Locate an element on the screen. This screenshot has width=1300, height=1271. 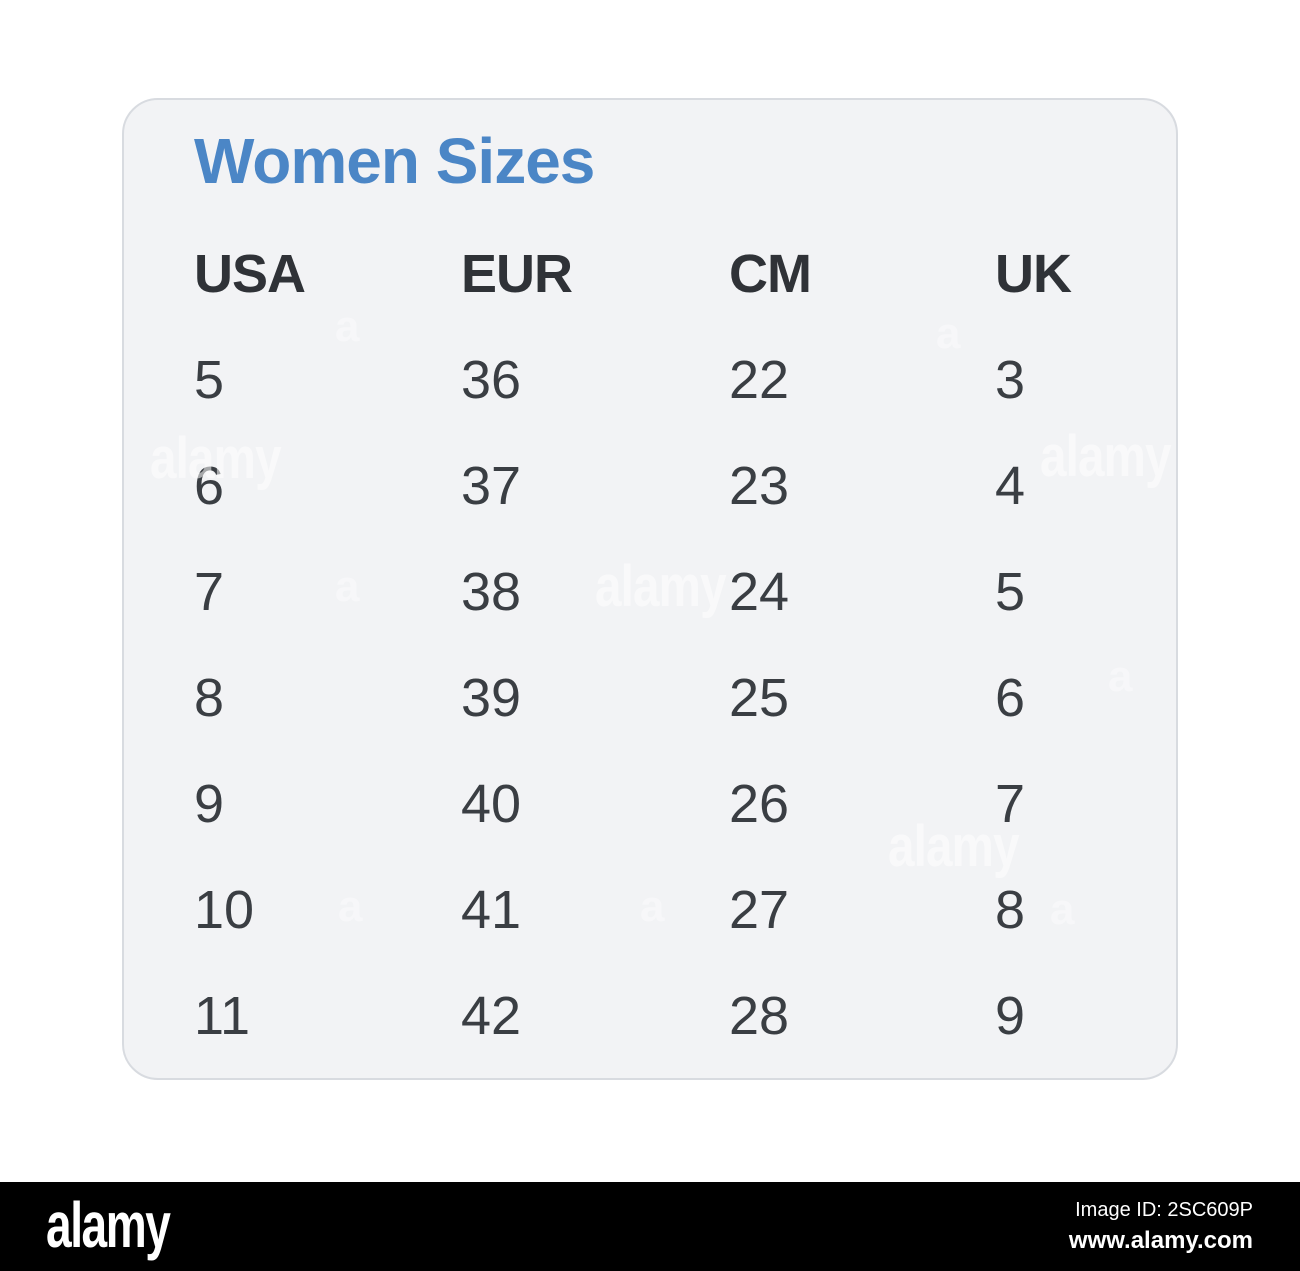
size-cell-usa: 7 is located at coordinates (209, 592).